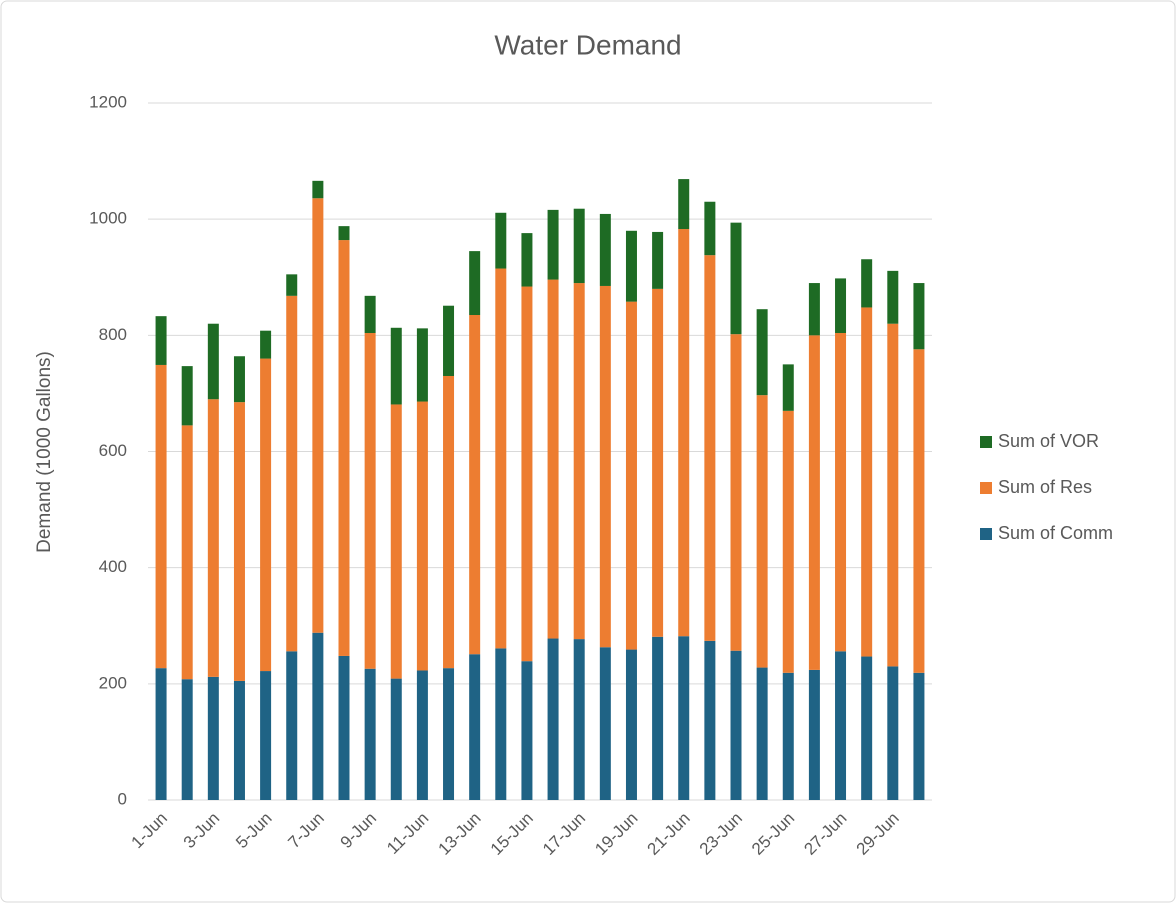 This screenshot has width=1176, height=903. I want to click on y-tick-label: 1200, so click(108, 101).